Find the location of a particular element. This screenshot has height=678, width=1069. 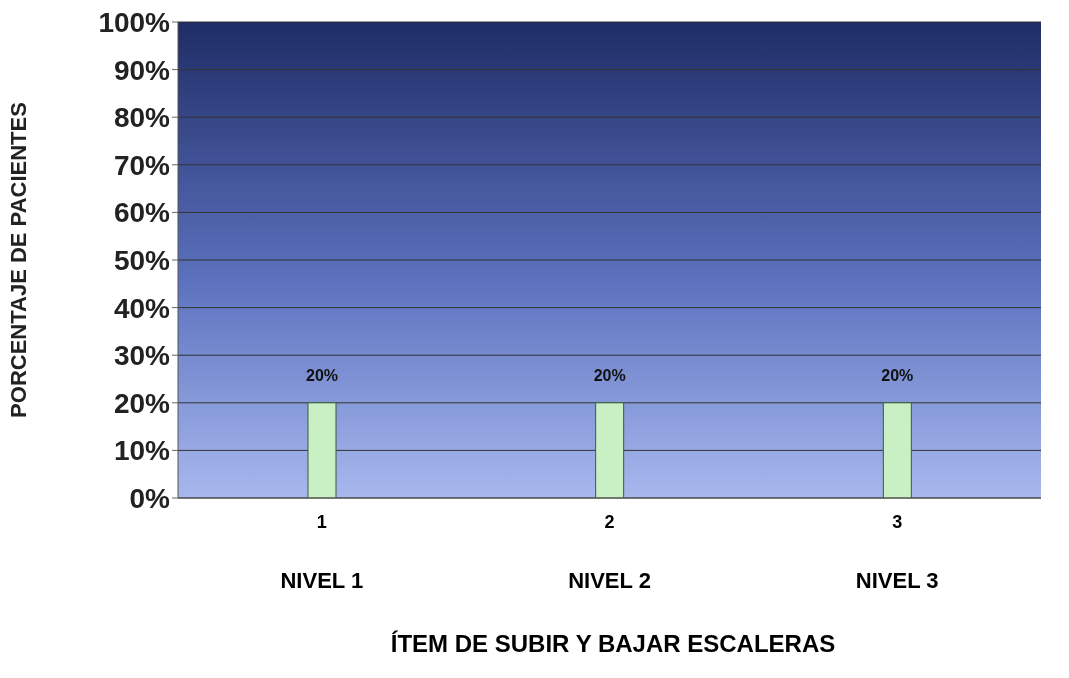

y-tick-label: 70% is located at coordinates (142, 165).